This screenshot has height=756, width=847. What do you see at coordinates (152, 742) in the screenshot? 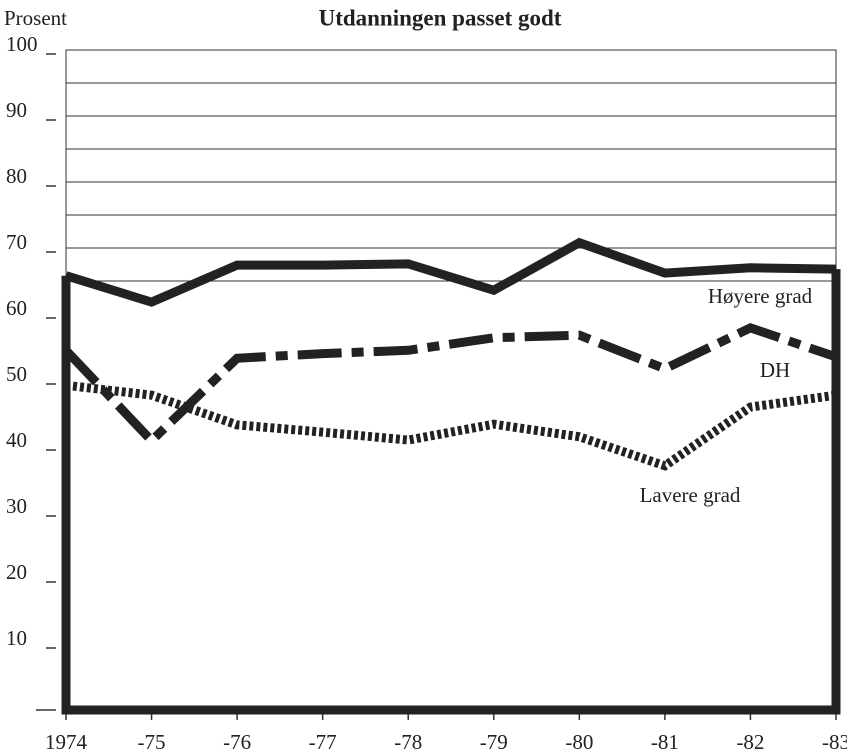
I see `x-tick-label: -75` at bounding box center [152, 742].